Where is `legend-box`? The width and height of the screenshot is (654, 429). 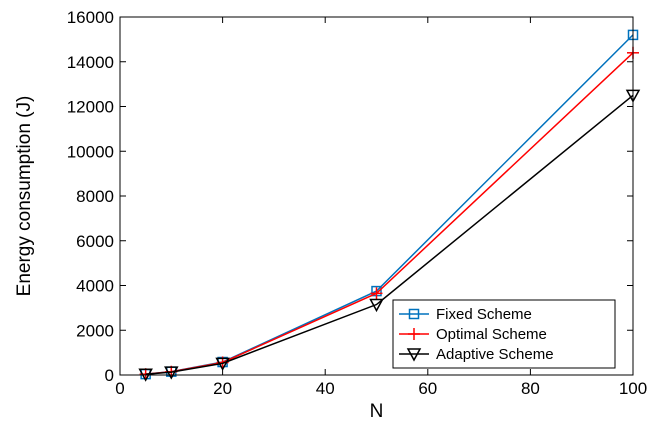
legend-box is located at coordinates (504, 334).